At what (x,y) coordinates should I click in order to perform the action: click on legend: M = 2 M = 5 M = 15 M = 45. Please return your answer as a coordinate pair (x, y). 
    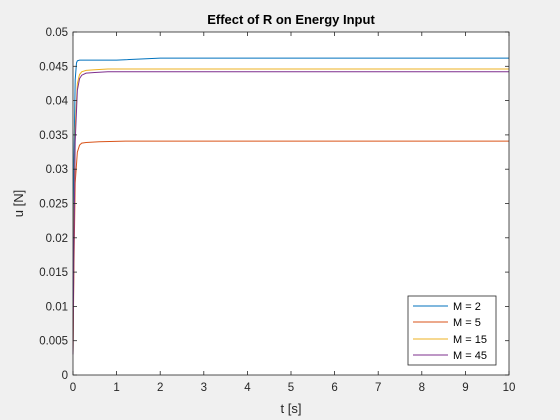
    Looking at the image, I should click on (452, 330).